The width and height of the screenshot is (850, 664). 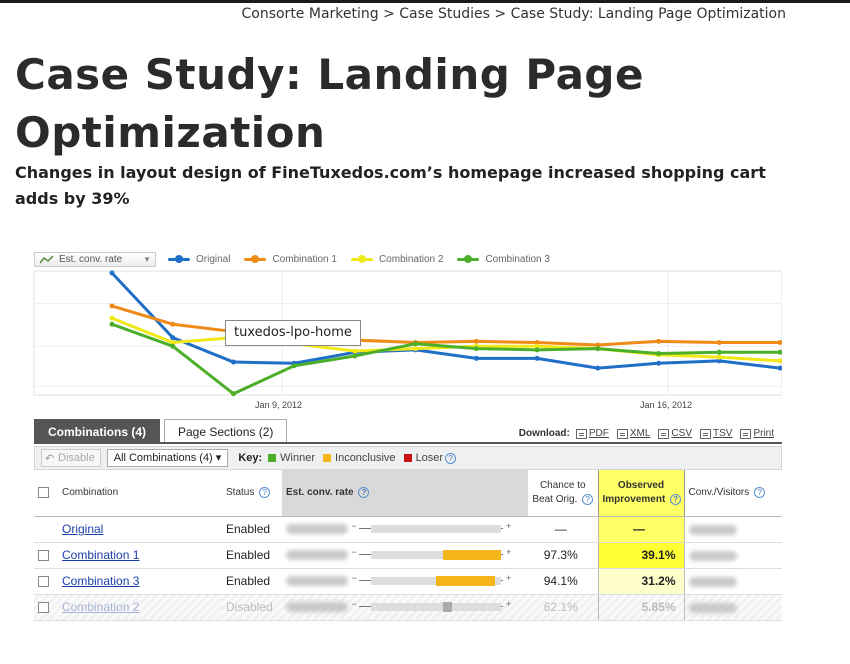 What do you see at coordinates (310, 14) in the screenshot?
I see `breadcrumb-item-home: Consorte Marketing` at bounding box center [310, 14].